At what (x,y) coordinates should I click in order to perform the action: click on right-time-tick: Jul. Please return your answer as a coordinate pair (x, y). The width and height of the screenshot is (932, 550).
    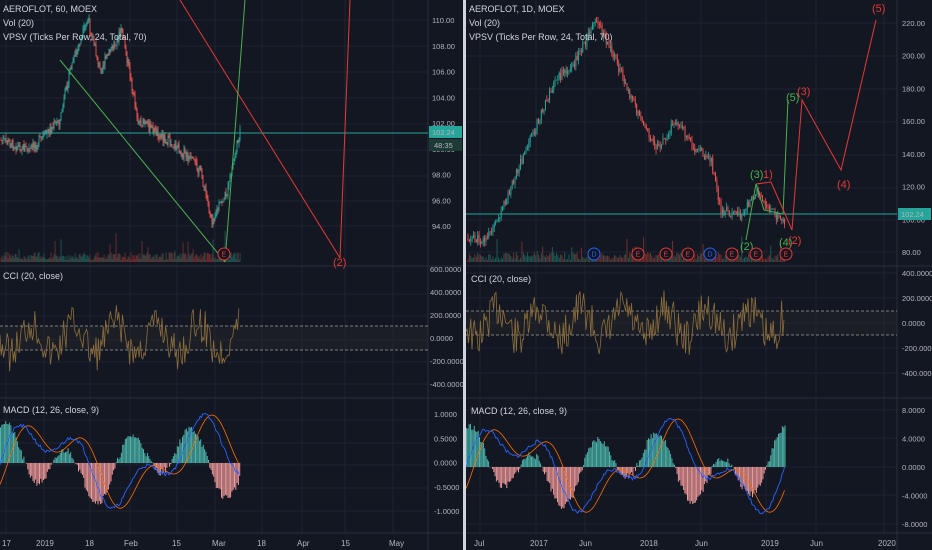
    Looking at the image, I should click on (479, 543).